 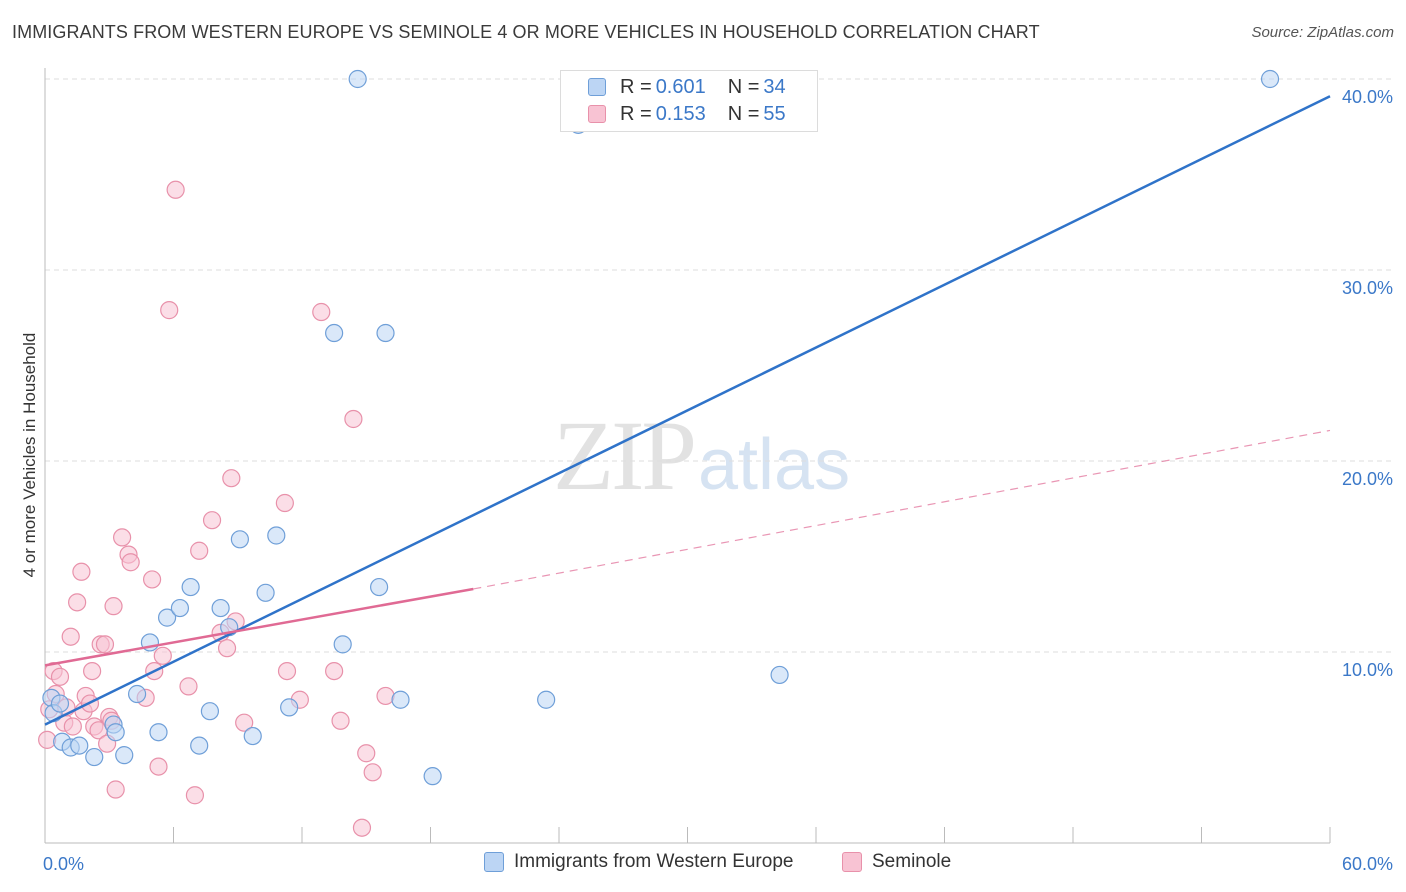 What do you see at coordinates (597, 114) in the screenshot?
I see `pink-swatch-icon` at bounding box center [597, 114].